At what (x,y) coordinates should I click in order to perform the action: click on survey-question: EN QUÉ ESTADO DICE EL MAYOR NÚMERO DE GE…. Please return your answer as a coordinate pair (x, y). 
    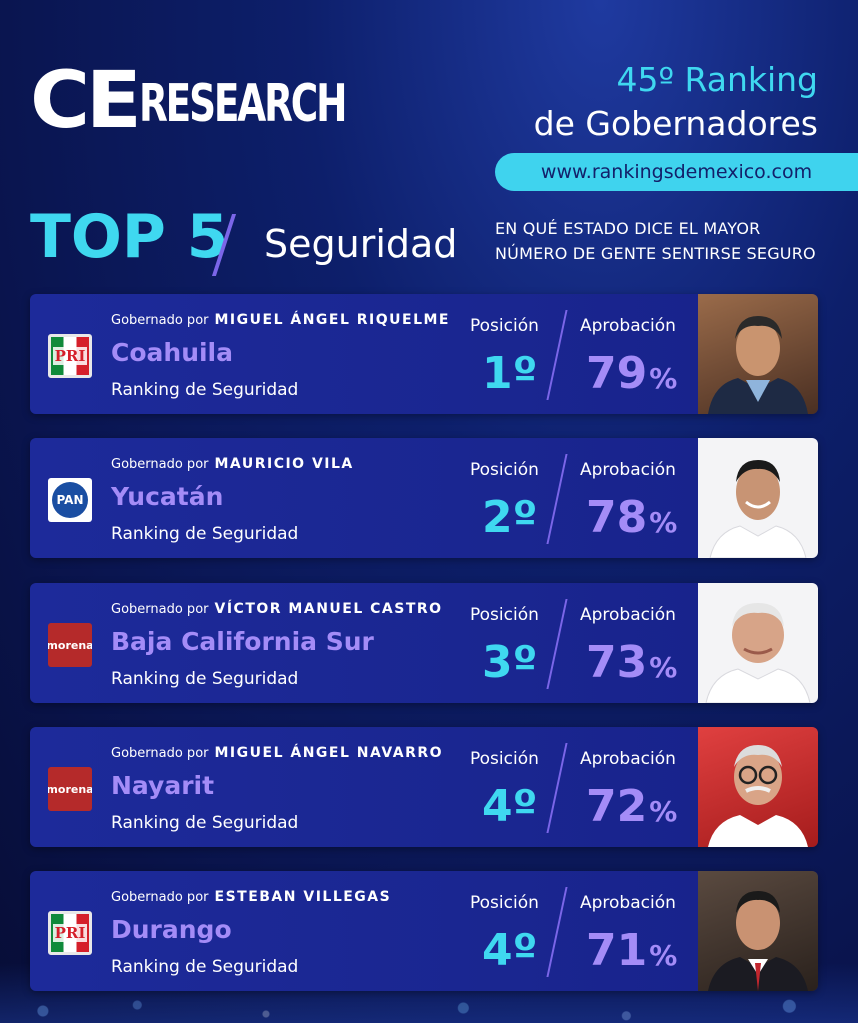
    Looking at the image, I should click on (655, 241).